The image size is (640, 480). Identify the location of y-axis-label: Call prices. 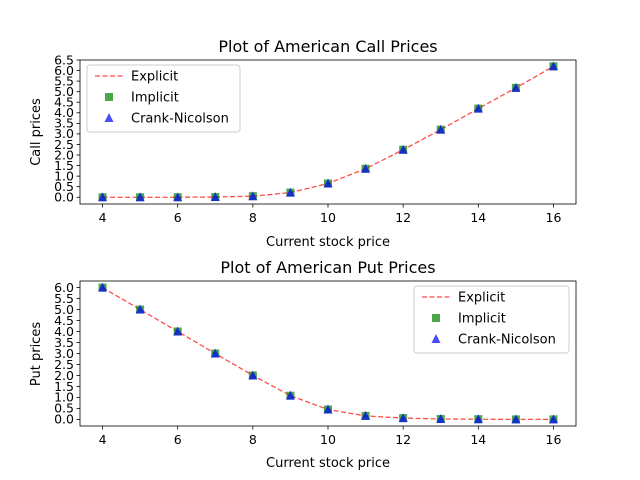
(36, 132).